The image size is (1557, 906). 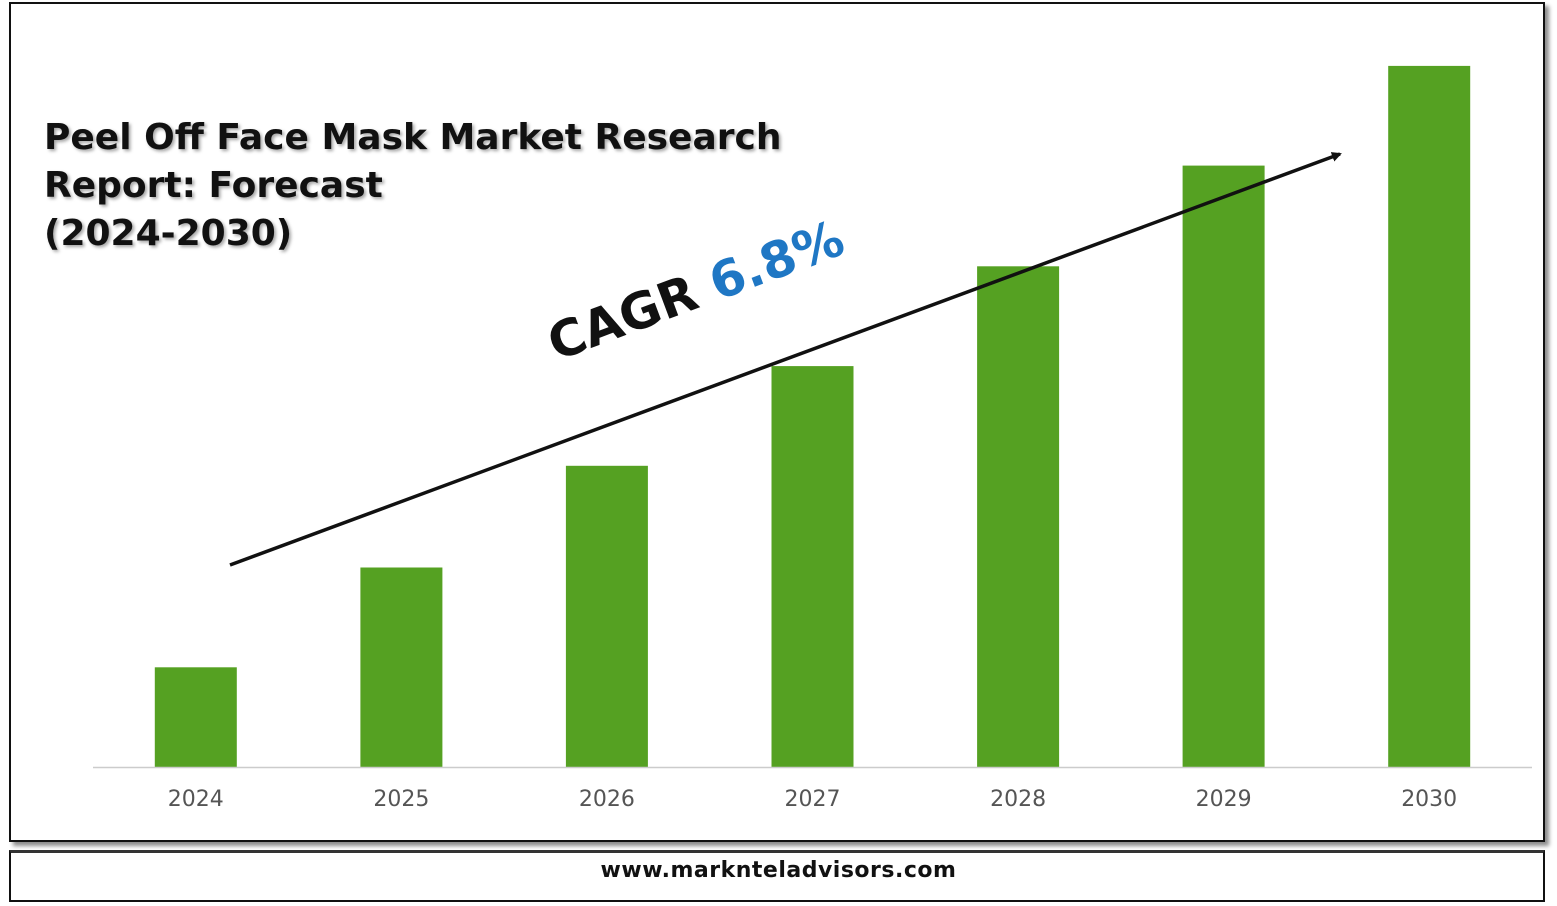 I want to click on x-tick-label-2027: 2027, so click(x=813, y=799).